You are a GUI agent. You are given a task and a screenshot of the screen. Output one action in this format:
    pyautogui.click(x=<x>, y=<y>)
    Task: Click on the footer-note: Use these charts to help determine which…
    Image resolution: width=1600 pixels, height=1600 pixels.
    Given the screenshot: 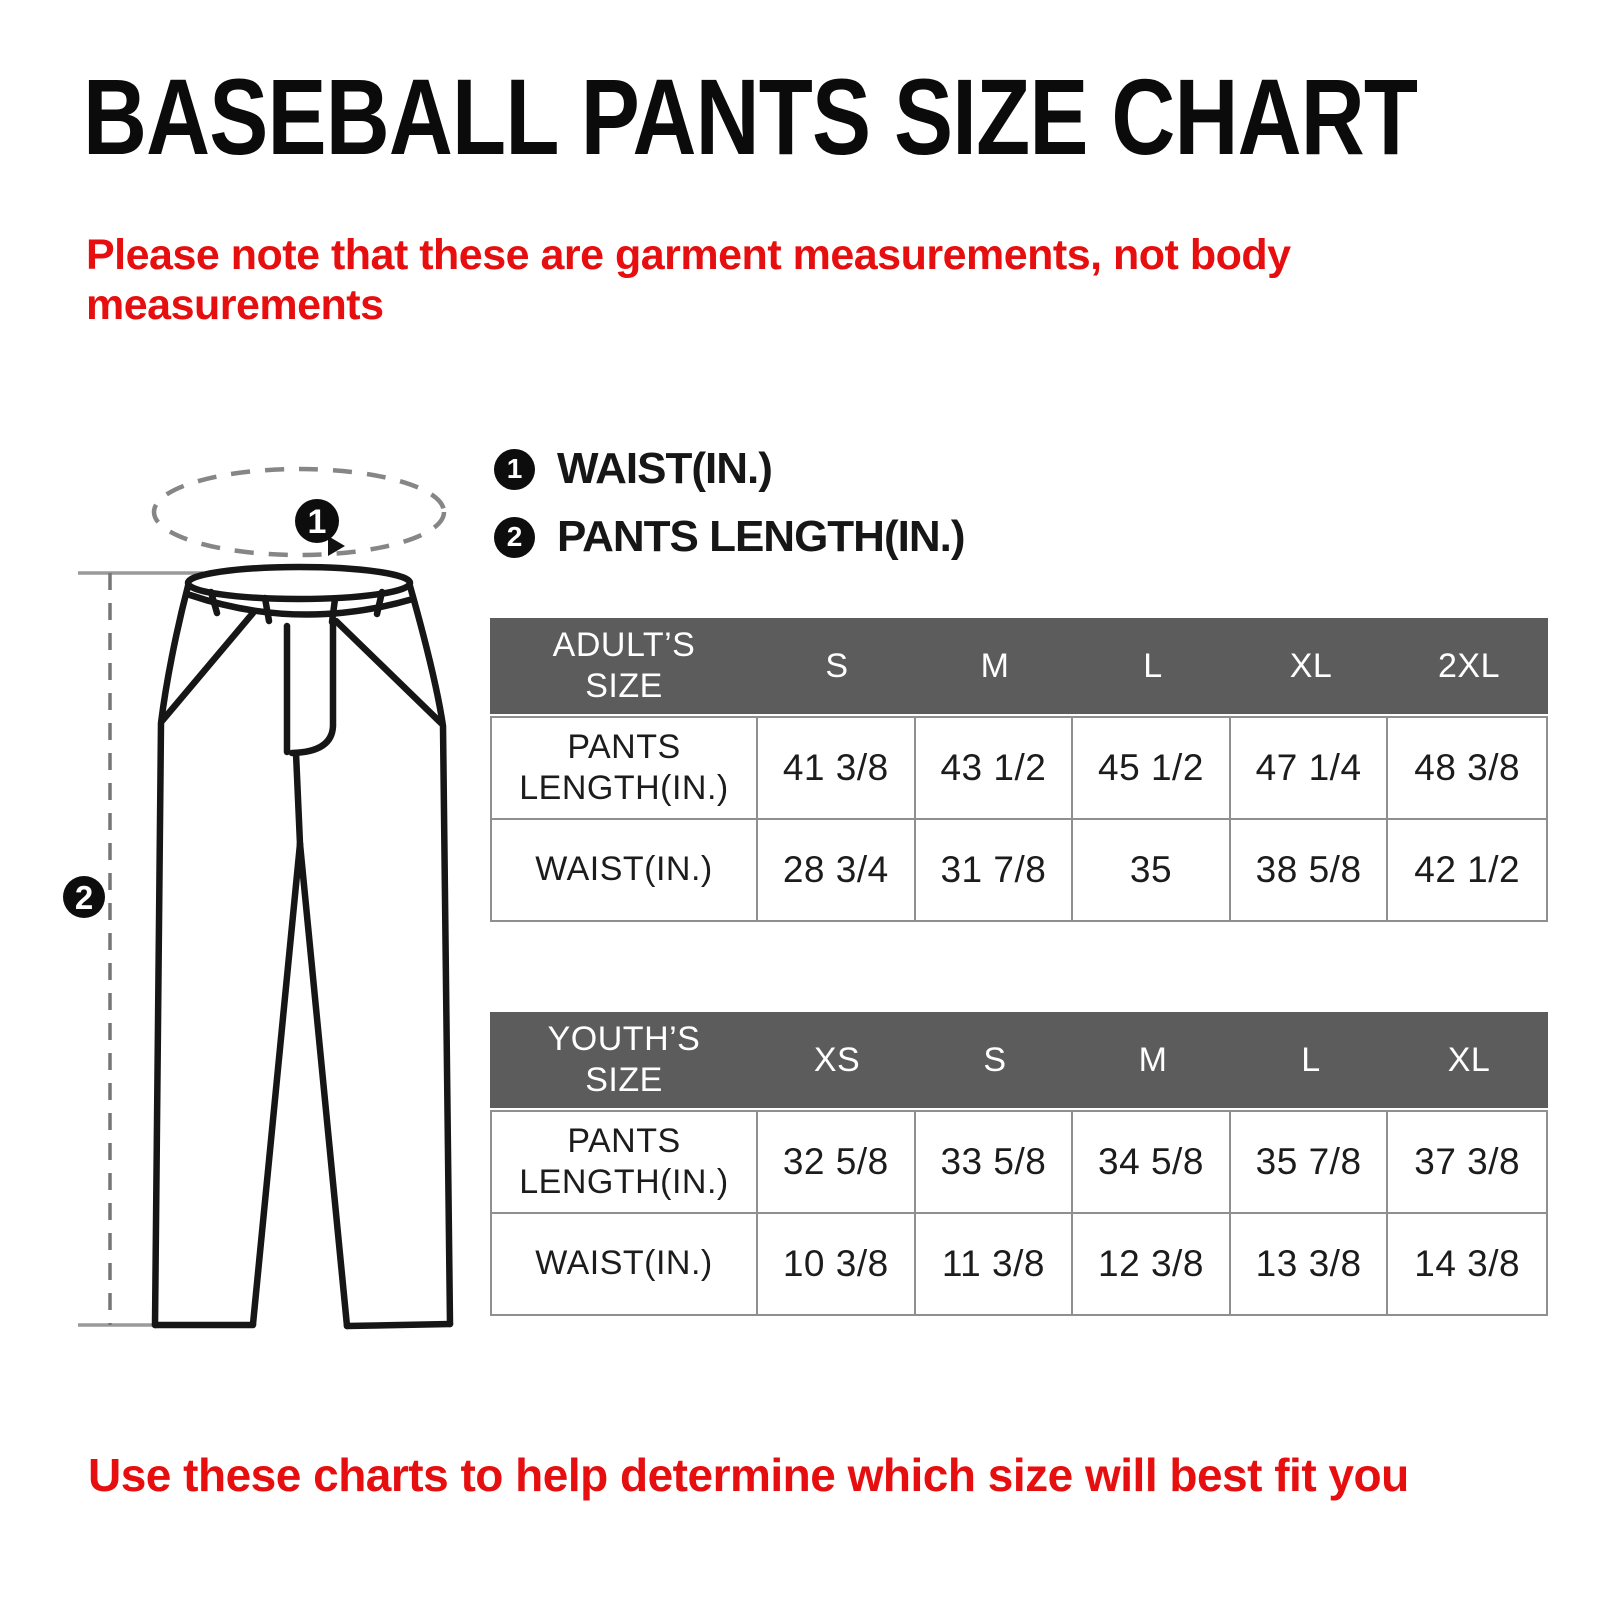 What is the action you would take?
    pyautogui.click(x=748, y=1475)
    